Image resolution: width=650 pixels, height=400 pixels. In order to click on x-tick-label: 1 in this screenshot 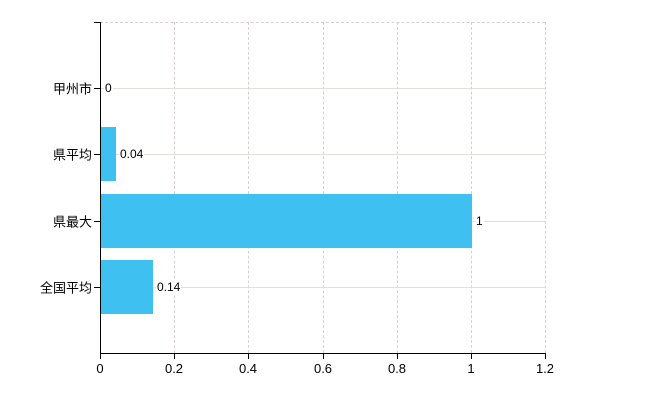, I will do `click(471, 368)`.